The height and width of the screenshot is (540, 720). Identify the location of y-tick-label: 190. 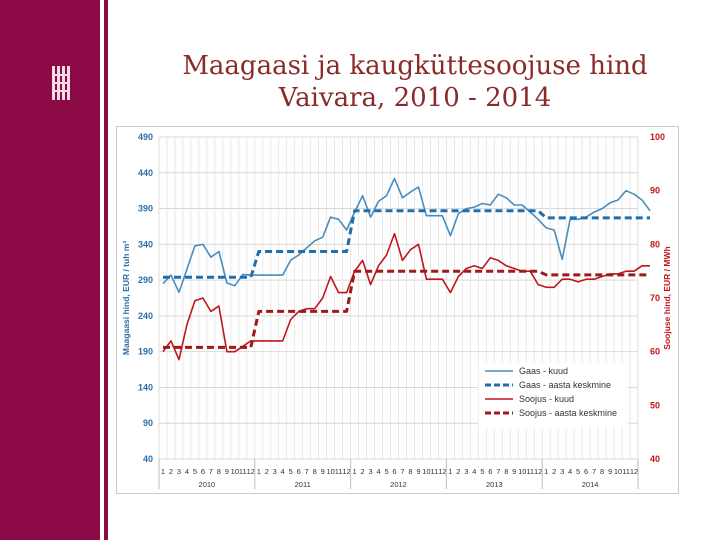
(145, 352).